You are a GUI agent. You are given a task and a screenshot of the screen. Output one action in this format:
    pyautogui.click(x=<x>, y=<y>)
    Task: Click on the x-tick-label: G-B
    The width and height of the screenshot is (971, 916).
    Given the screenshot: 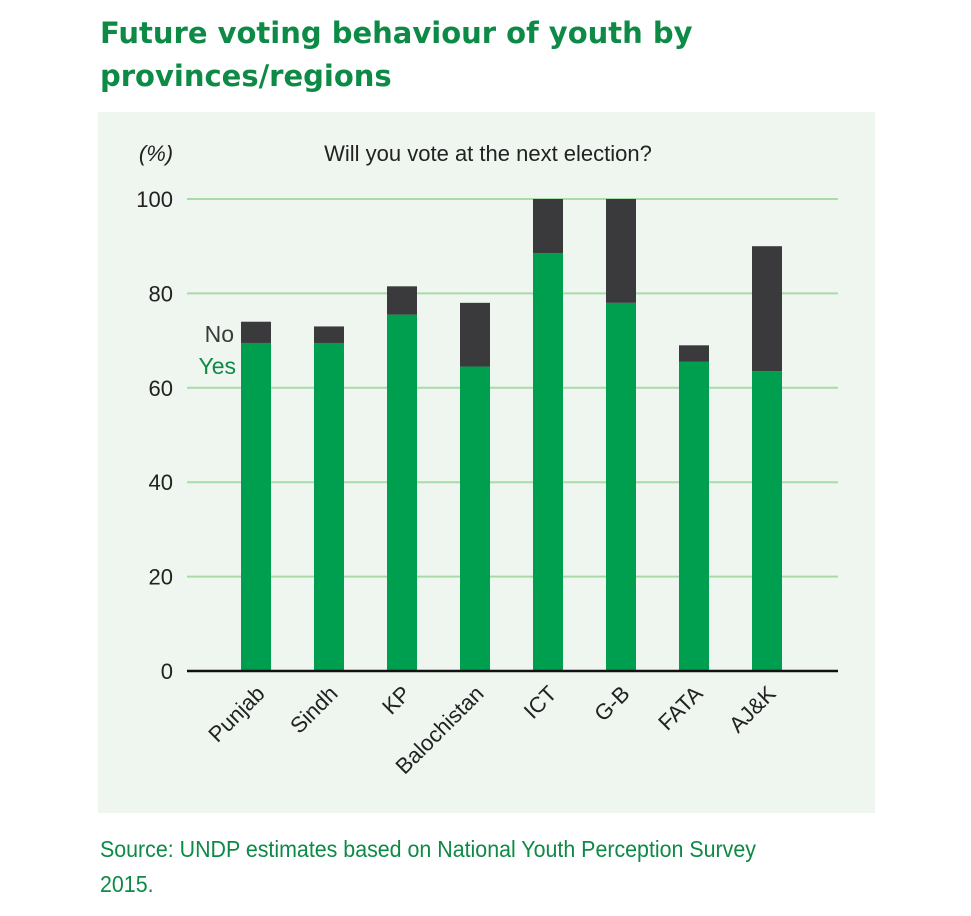 What is the action you would take?
    pyautogui.click(x=611, y=703)
    